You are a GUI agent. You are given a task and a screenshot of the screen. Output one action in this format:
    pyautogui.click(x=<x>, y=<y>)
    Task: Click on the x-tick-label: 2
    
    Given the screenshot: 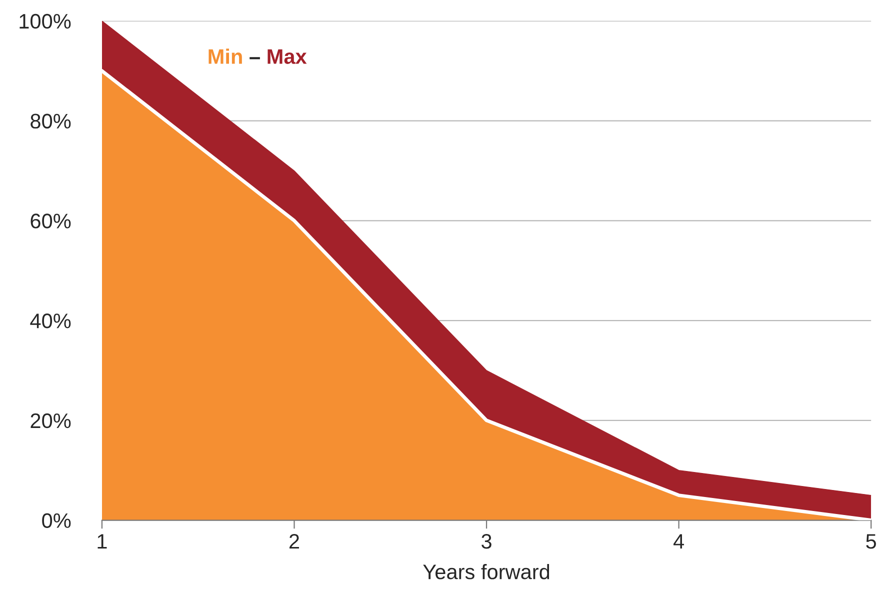 What is the action you would take?
    pyautogui.click(x=294, y=541)
    